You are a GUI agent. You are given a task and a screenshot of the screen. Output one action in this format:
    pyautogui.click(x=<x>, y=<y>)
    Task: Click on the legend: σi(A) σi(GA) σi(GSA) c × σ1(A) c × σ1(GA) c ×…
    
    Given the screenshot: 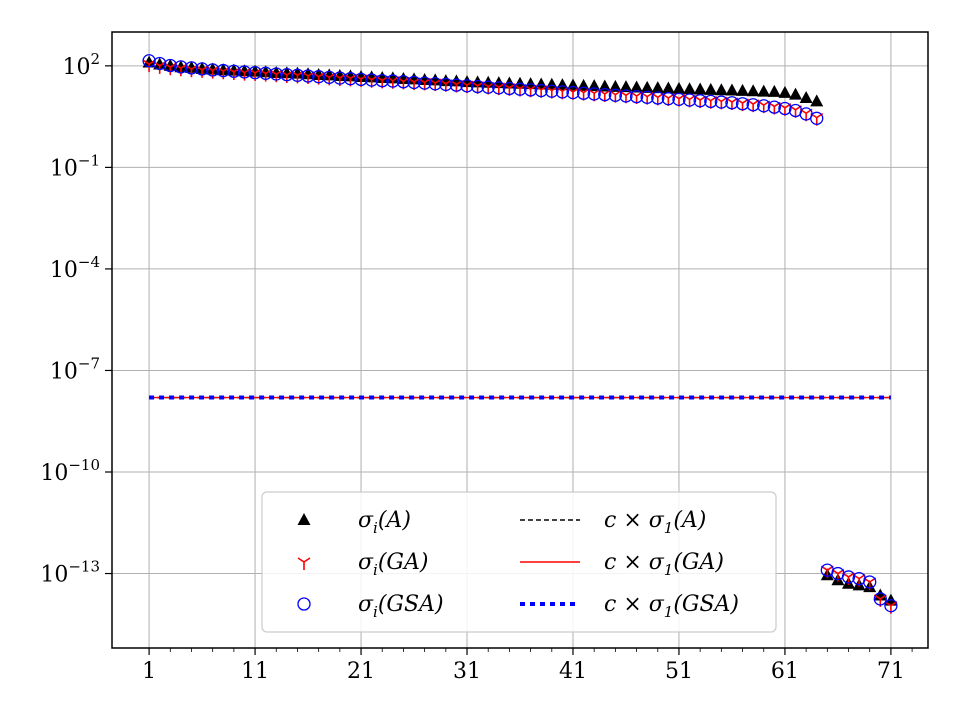 What is the action you would take?
    pyautogui.click(x=519, y=562)
    